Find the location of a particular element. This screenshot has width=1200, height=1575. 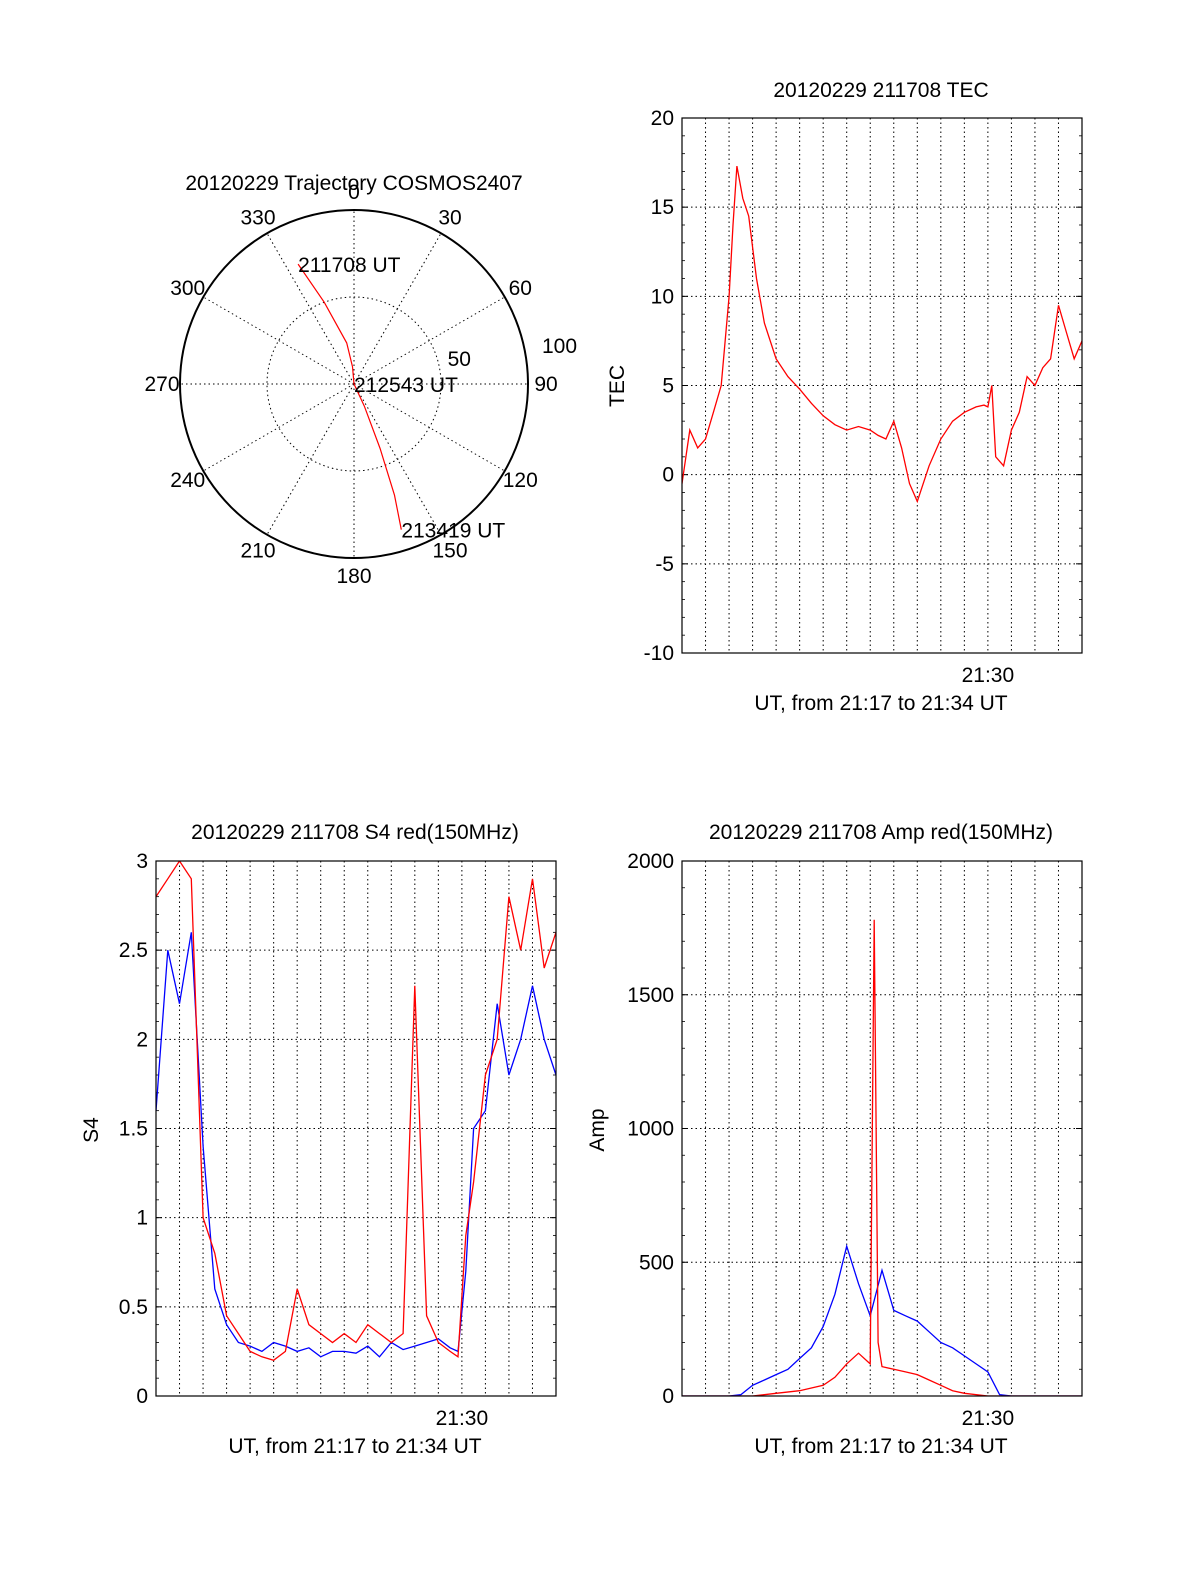

y-tick-label: 2000 is located at coordinates (650, 861).